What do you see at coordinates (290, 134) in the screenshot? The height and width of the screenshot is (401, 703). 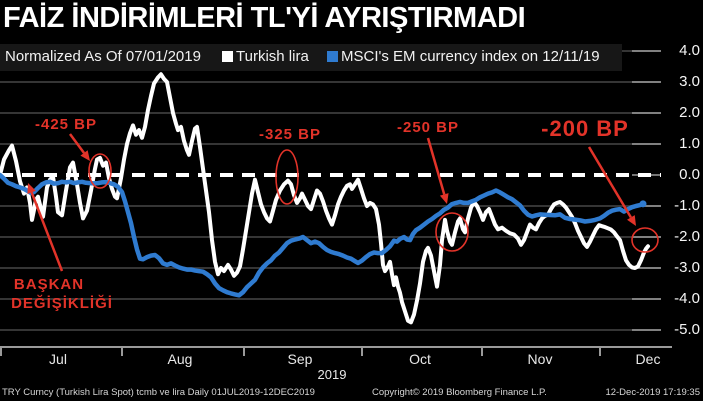 I see `annotation-text: -325 BP` at bounding box center [290, 134].